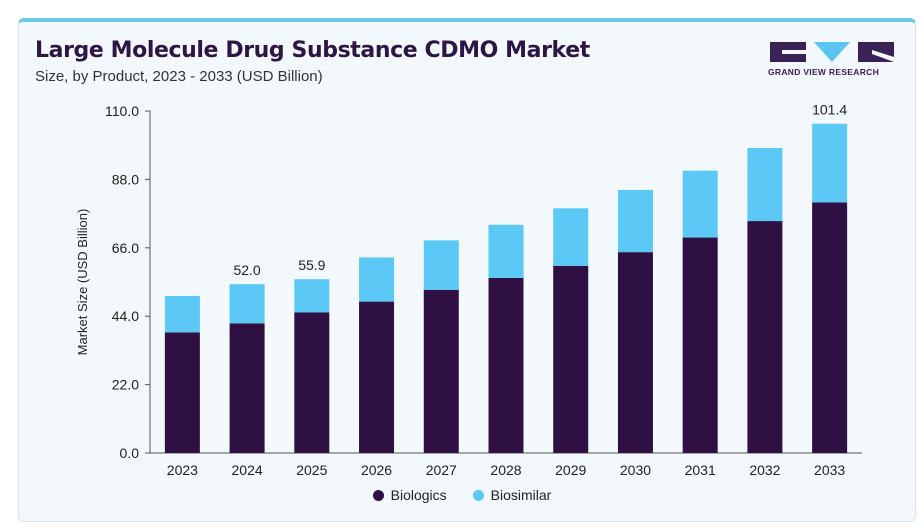  I want to click on y-tick-label: 0.0, so click(130, 453).